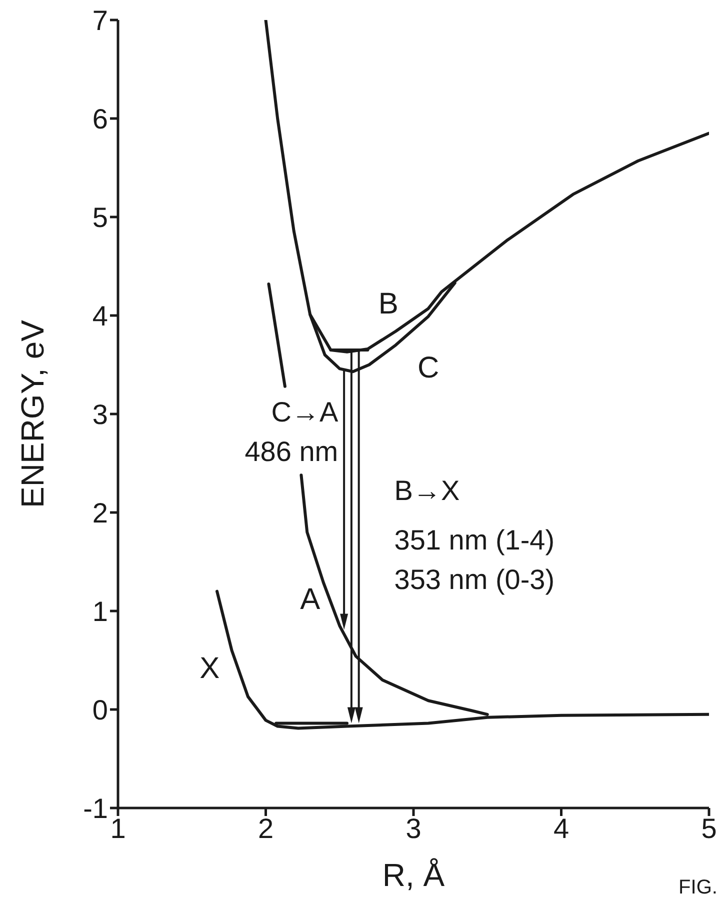 Image resolution: width=725 pixels, height=924 pixels. I want to click on y-tick-label: 5, so click(100, 217).